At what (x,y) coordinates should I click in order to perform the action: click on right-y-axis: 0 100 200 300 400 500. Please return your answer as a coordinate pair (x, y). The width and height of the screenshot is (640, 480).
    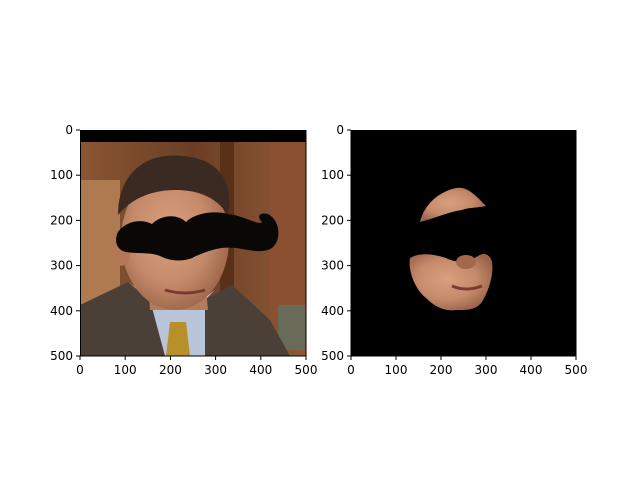
    Looking at the image, I should click on (336, 243).